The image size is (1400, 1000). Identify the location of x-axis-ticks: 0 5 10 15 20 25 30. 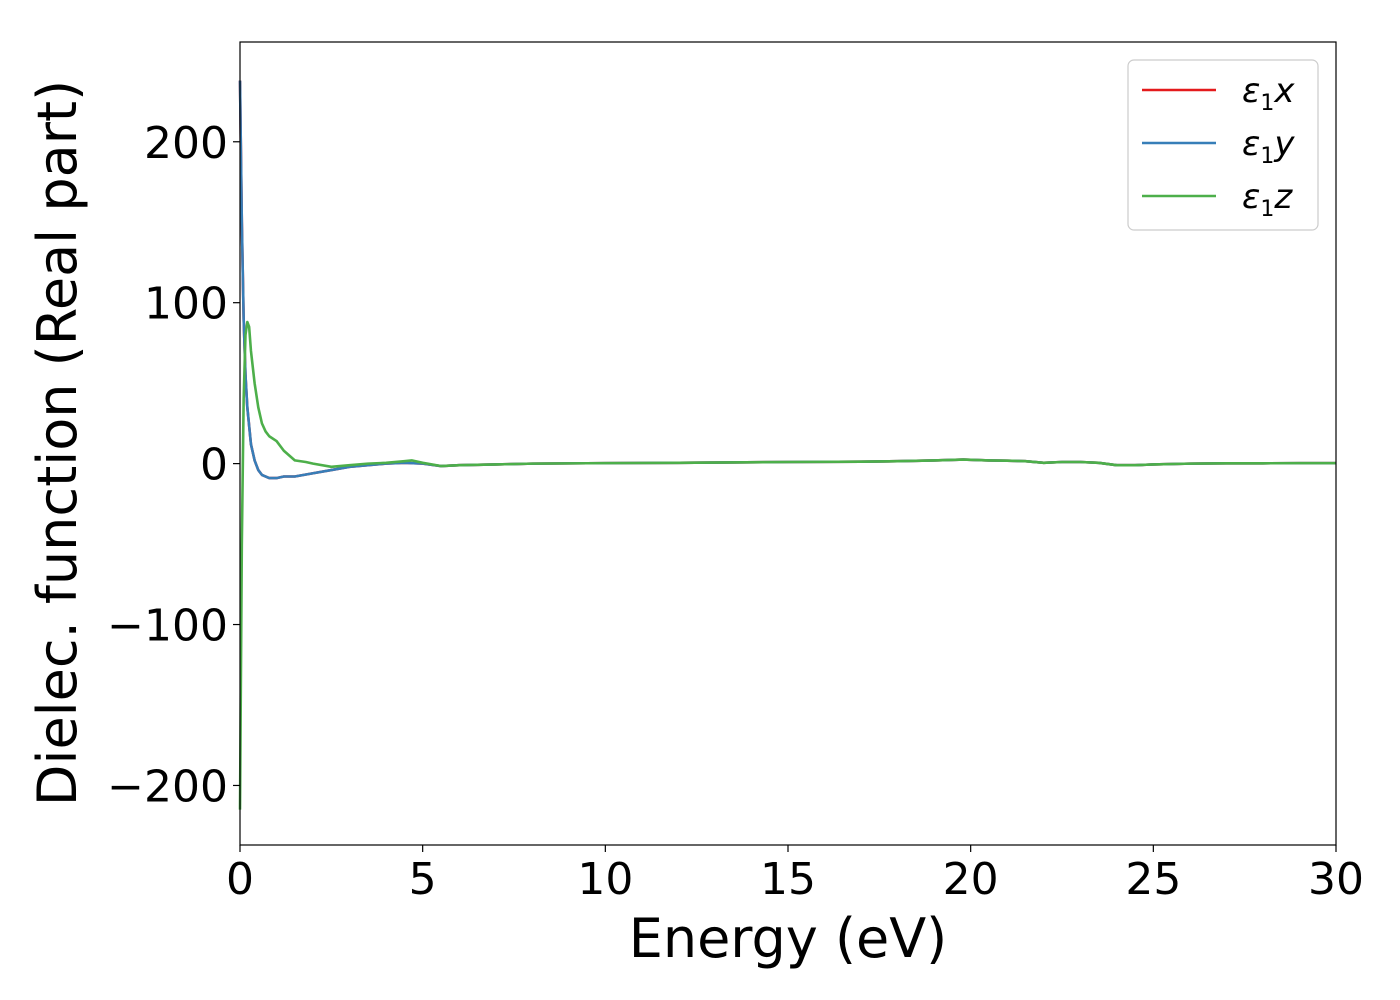
(795, 875).